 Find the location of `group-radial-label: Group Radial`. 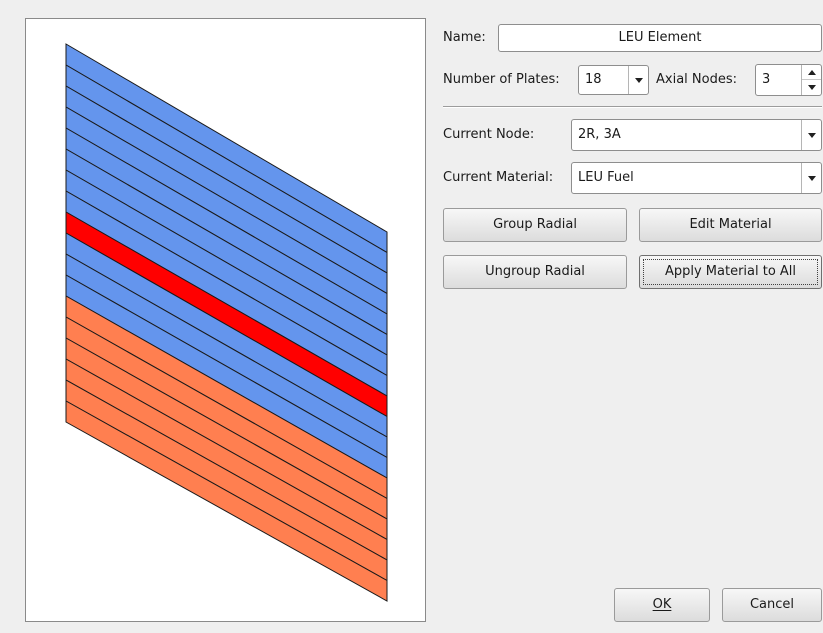

group-radial-label: Group Radial is located at coordinates (535, 224).